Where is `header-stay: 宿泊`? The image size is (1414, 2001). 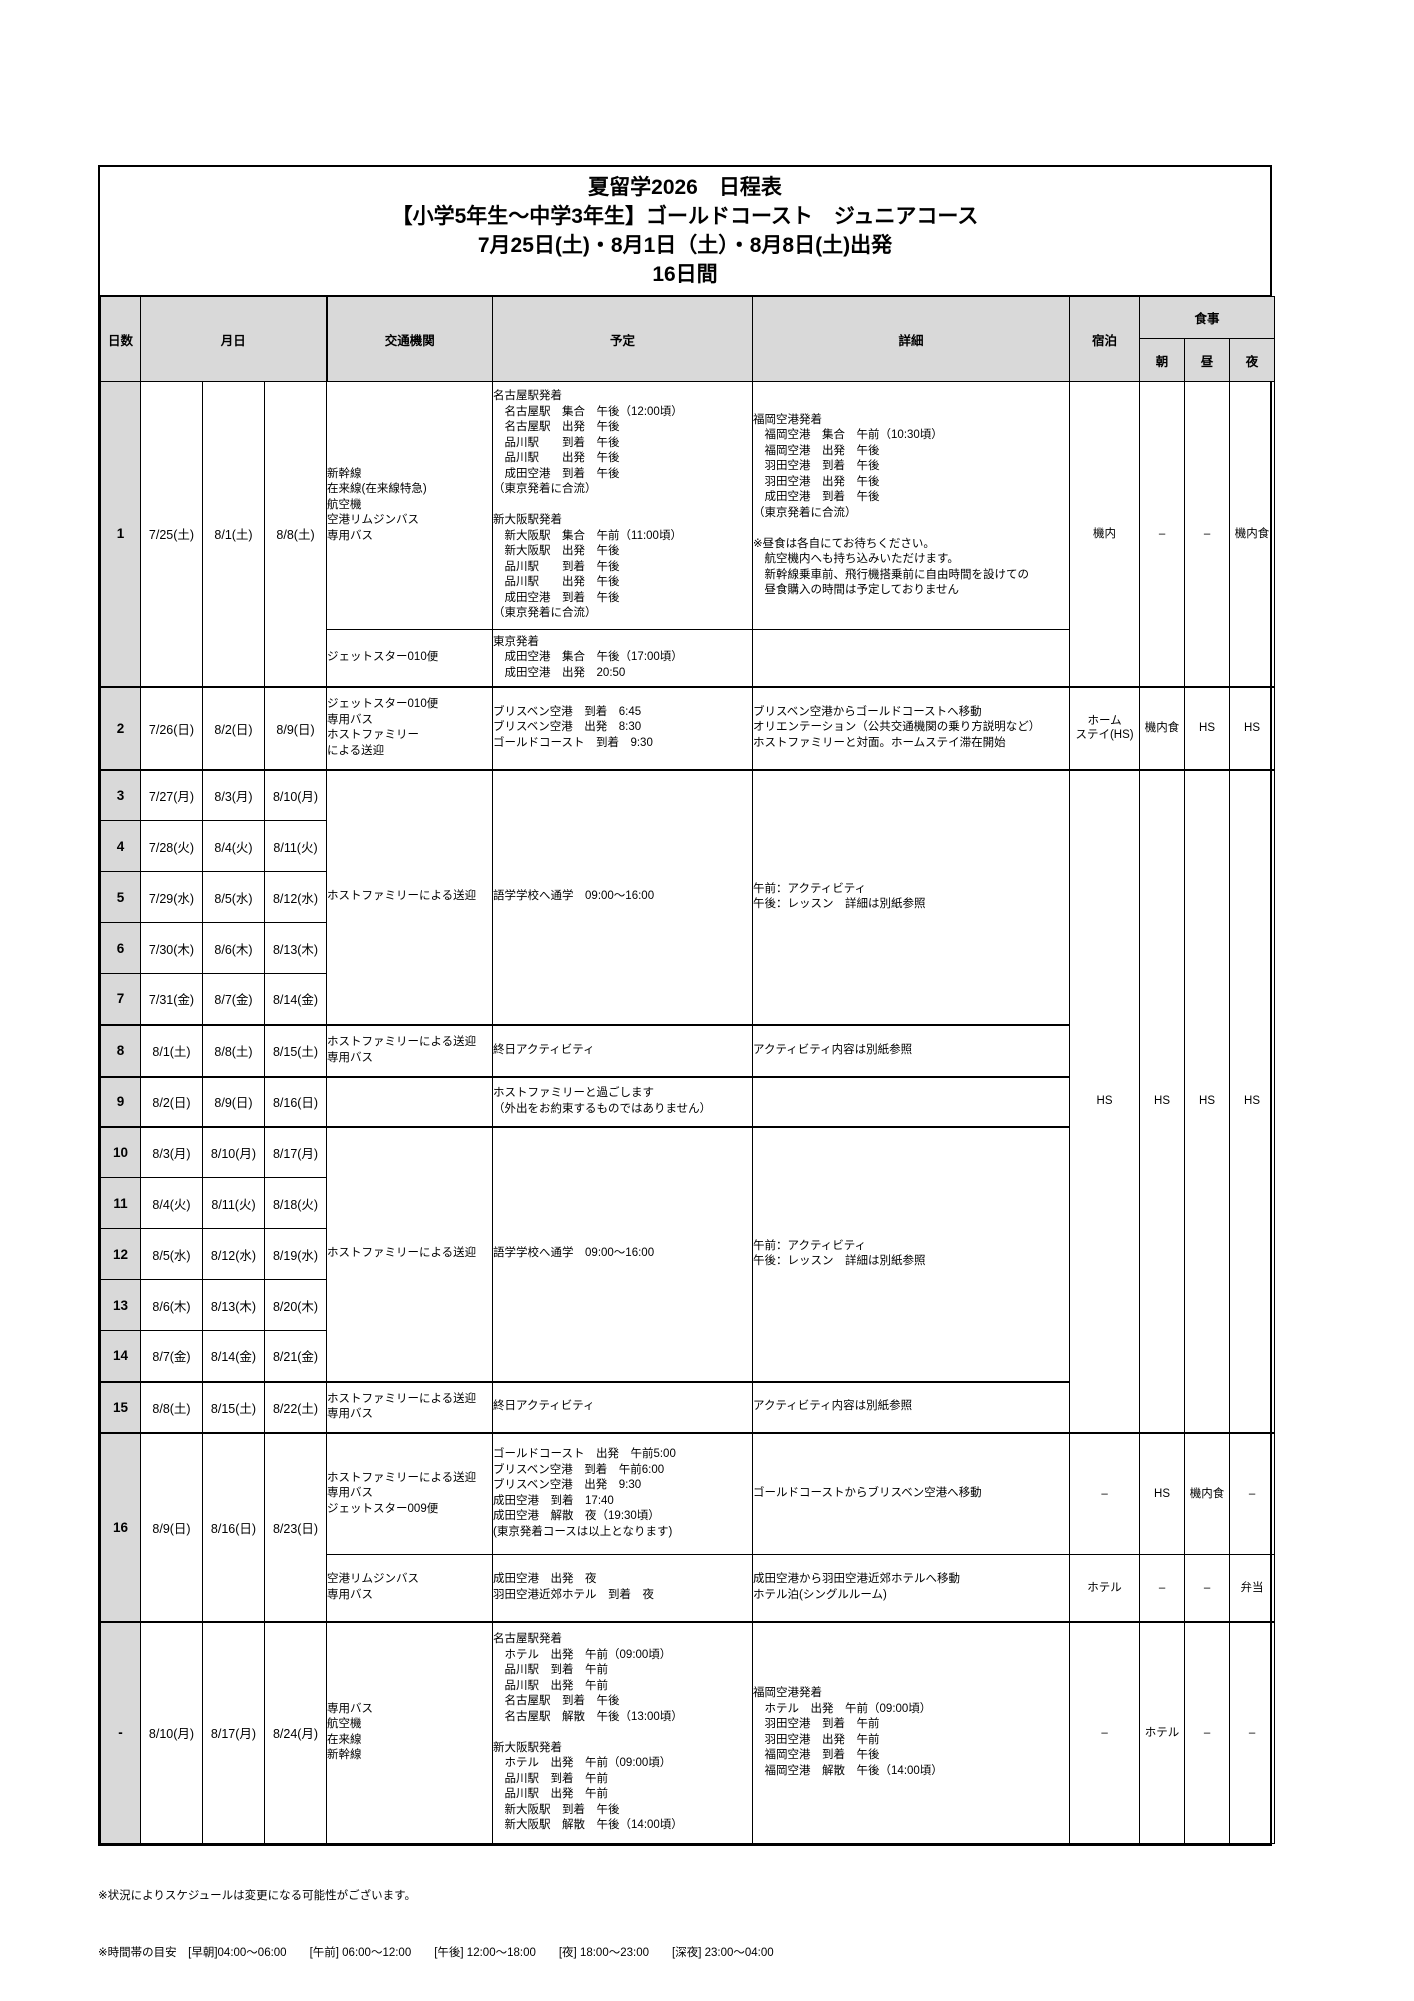 header-stay: 宿泊 is located at coordinates (1105, 339).